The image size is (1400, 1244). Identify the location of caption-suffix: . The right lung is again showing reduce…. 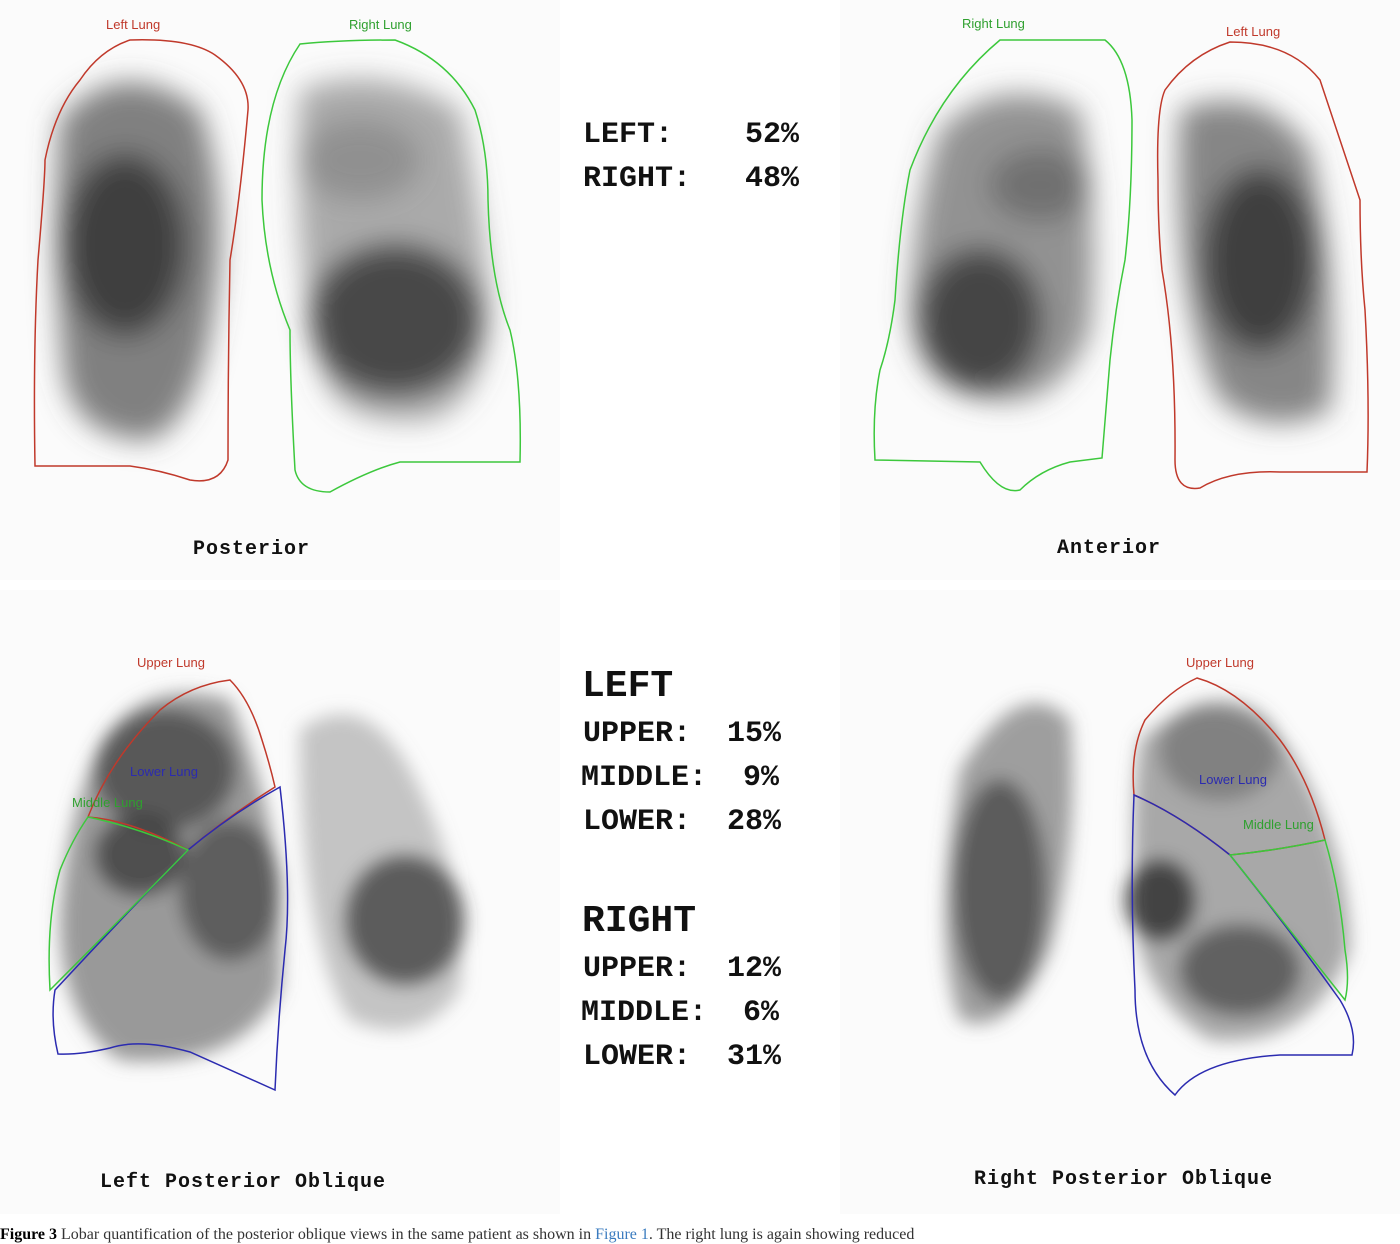
(781, 1234).